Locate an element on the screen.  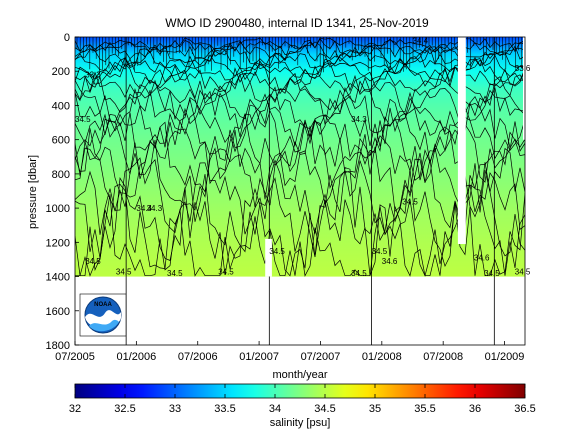
y-tick-label: 1600 is located at coordinates (58, 312).